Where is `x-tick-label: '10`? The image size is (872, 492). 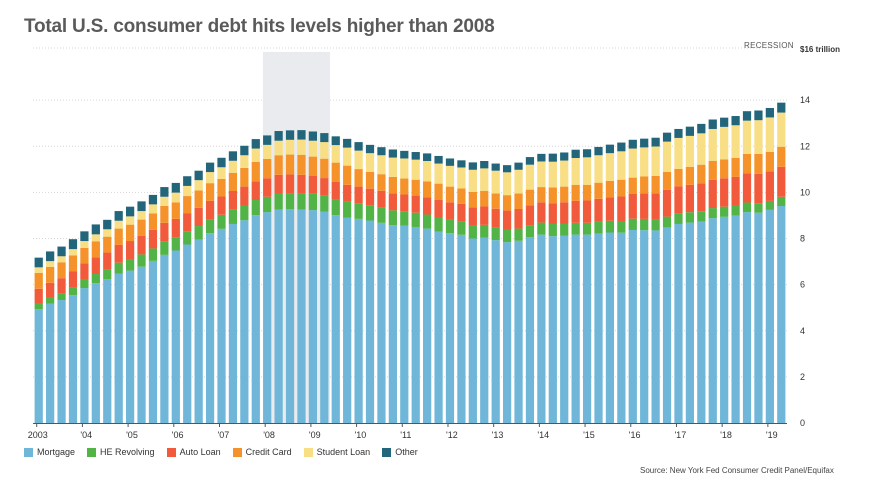 x-tick-label: '10 is located at coordinates (361, 435).